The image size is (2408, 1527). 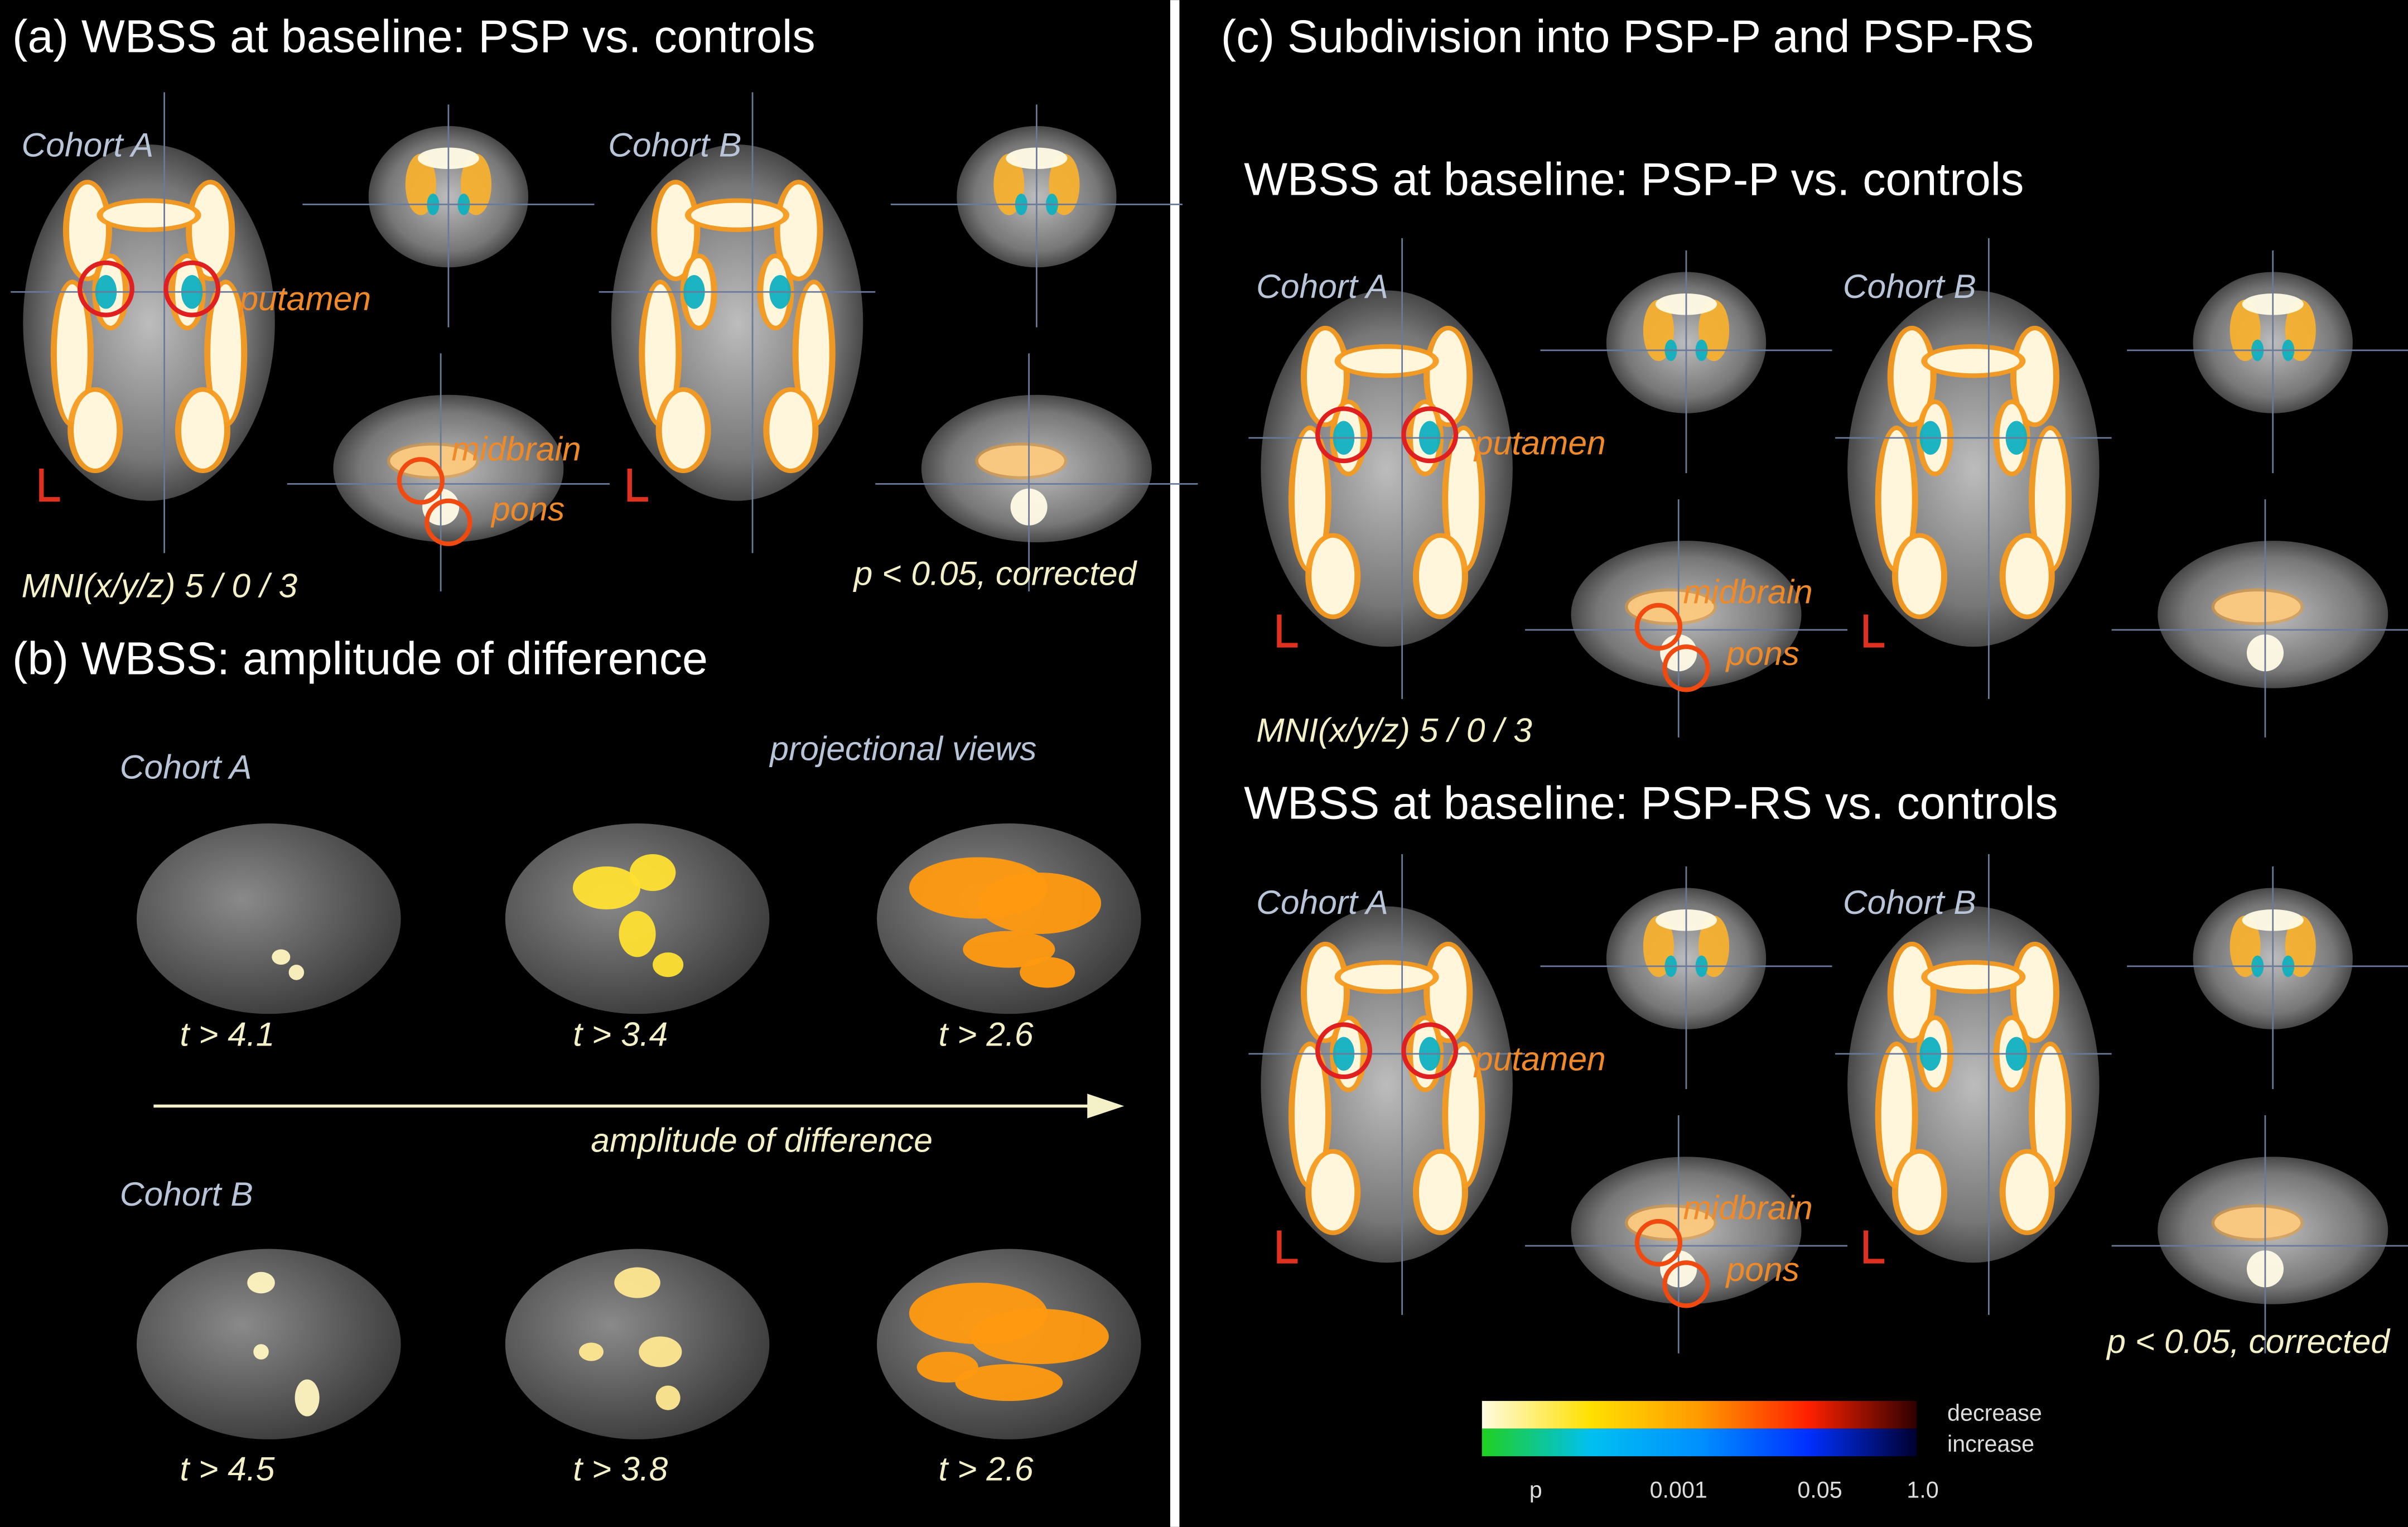 I want to click on divider, so click(x=1175, y=763).